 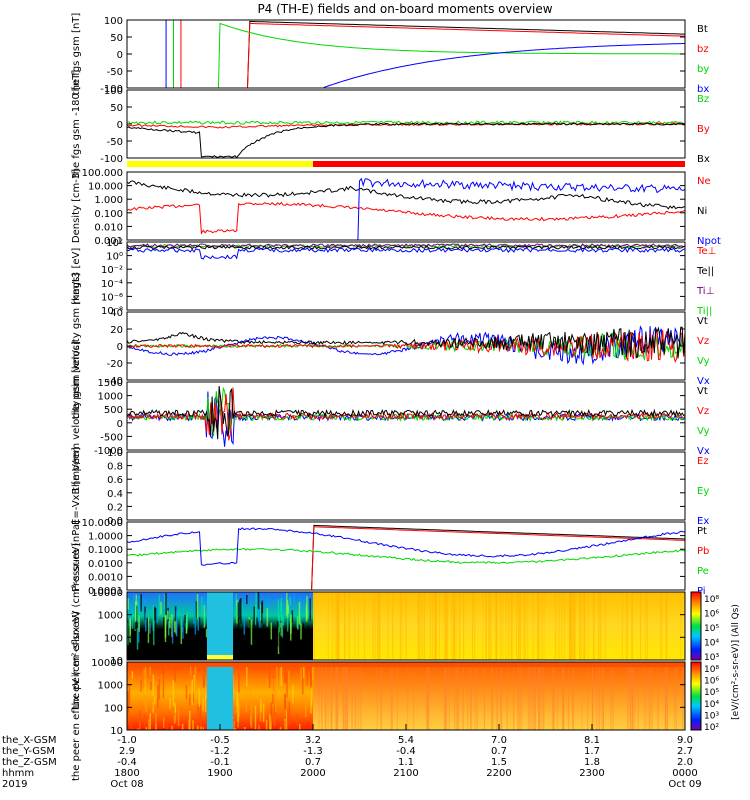 What do you see at coordinates (405, 773) in the screenshot?
I see `ephem-value: 2100` at bounding box center [405, 773].